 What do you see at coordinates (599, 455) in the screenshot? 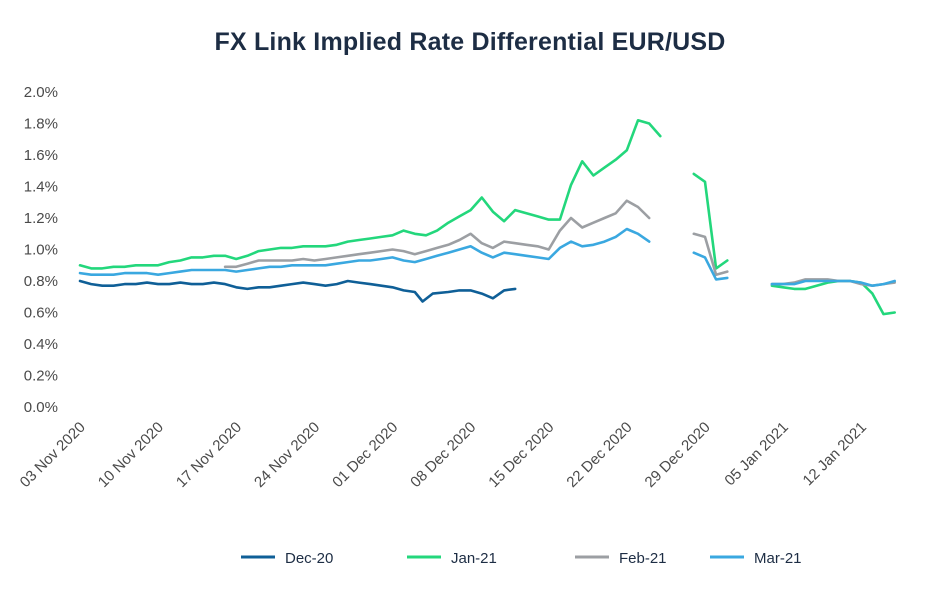
I see `x-tick-label: 22 Dec 2020` at bounding box center [599, 455].